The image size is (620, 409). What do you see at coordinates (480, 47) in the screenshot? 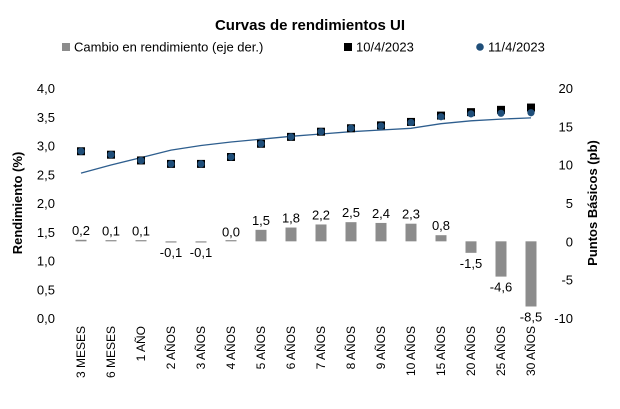
I see `legend-swatch-circle` at bounding box center [480, 47].